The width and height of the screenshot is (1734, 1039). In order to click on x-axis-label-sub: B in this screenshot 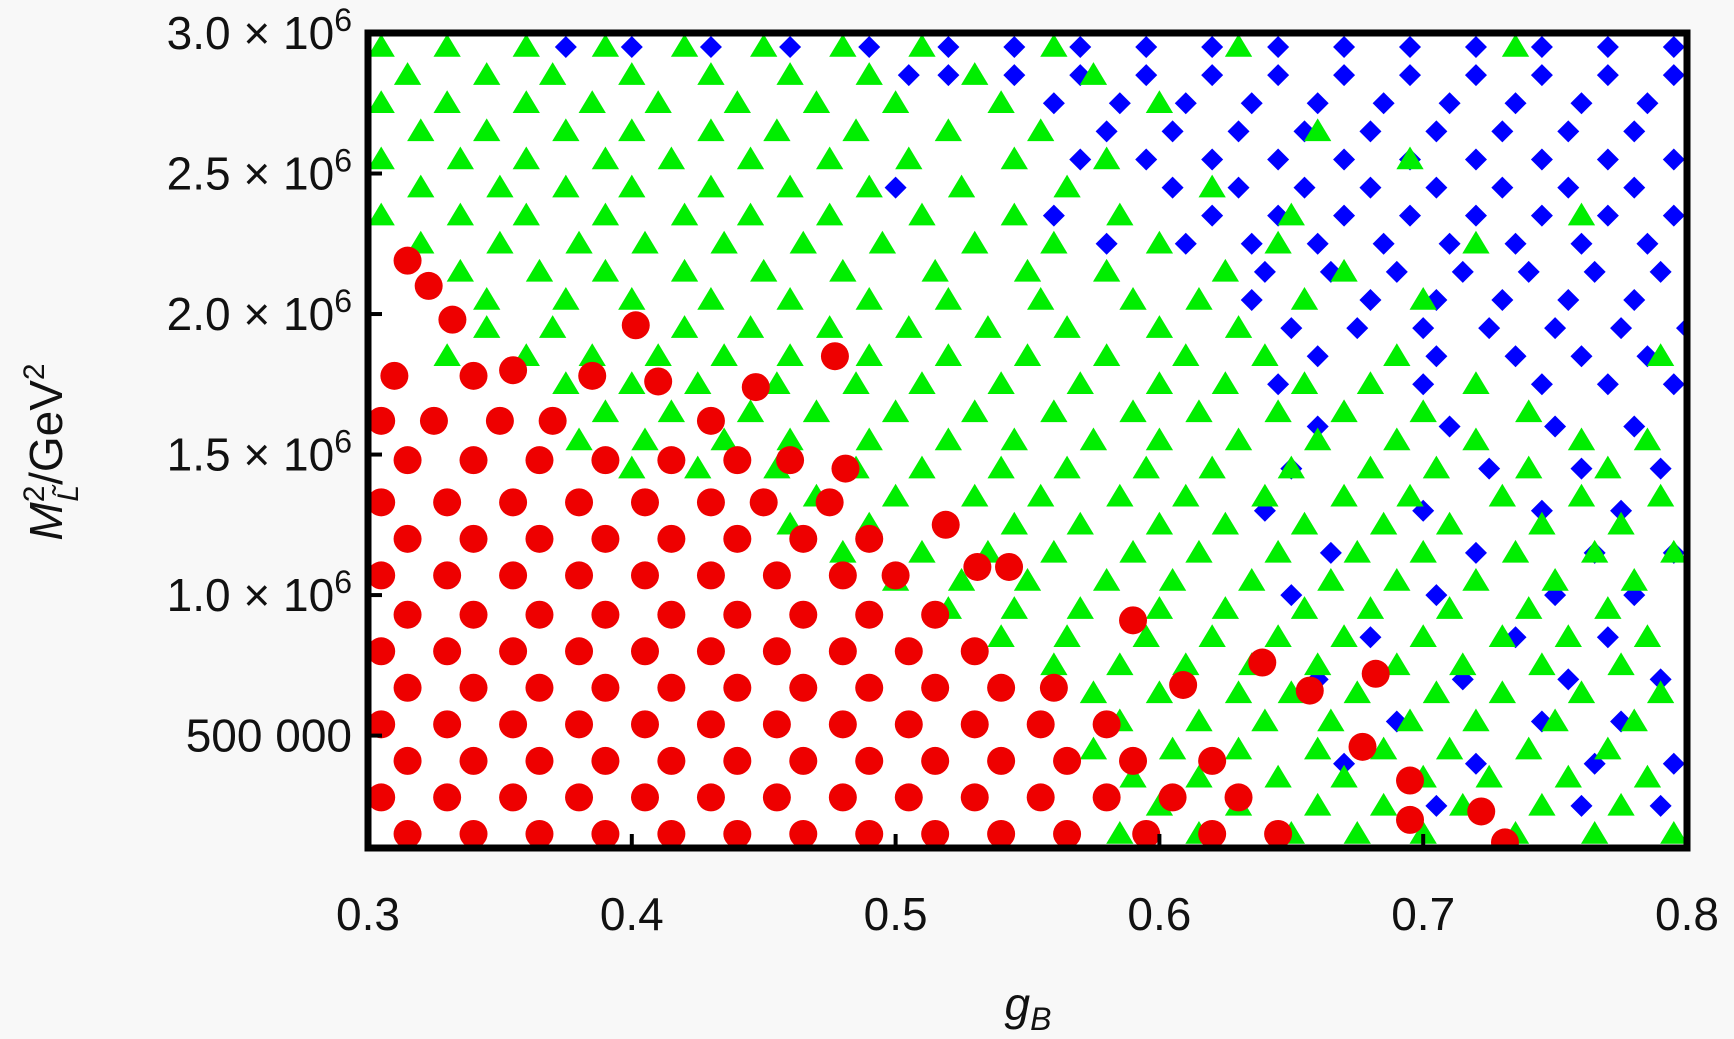, I will do `click(1040, 1019)`.